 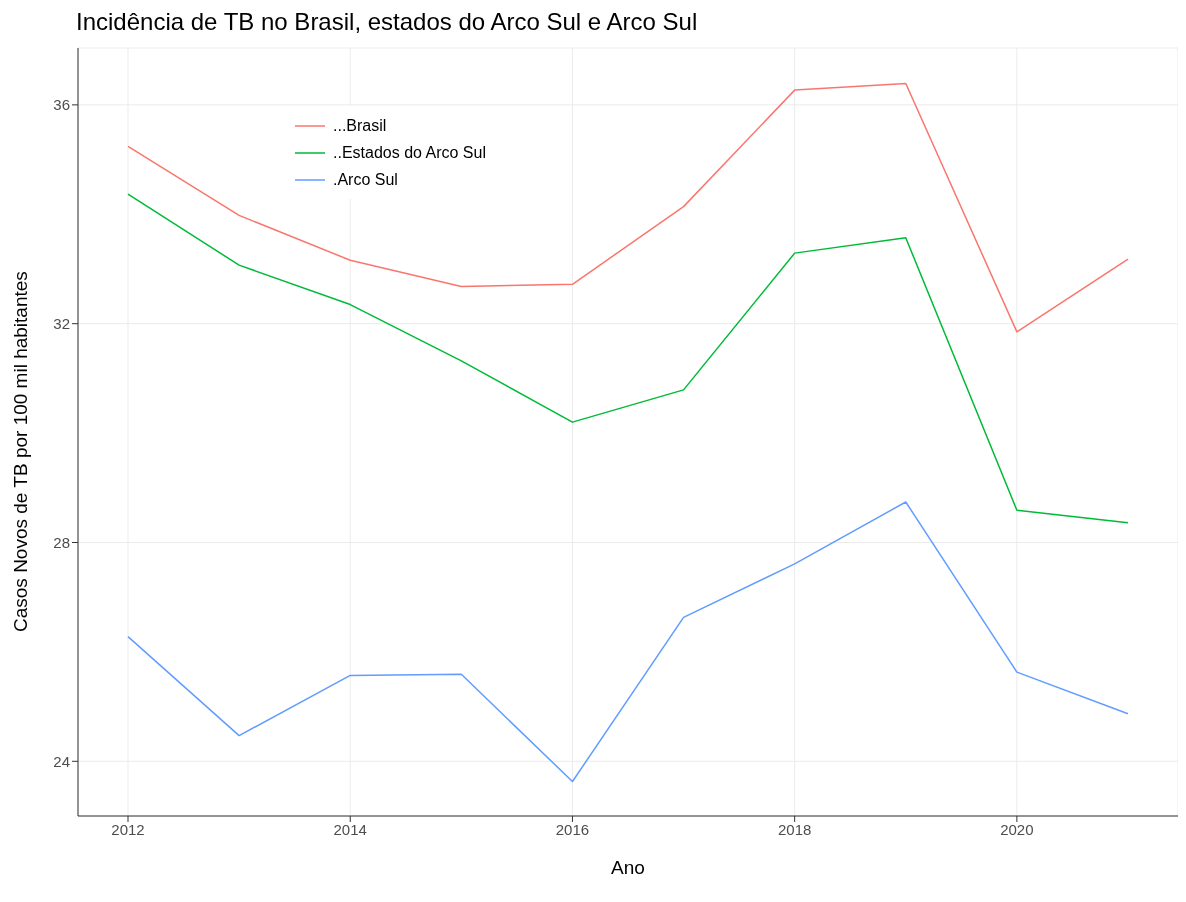 What do you see at coordinates (61, 542) in the screenshot?
I see `y-tick-label: 28` at bounding box center [61, 542].